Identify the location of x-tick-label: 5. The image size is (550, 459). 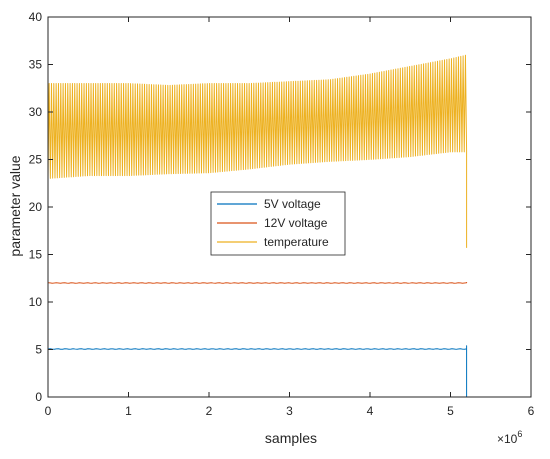
(450, 411).